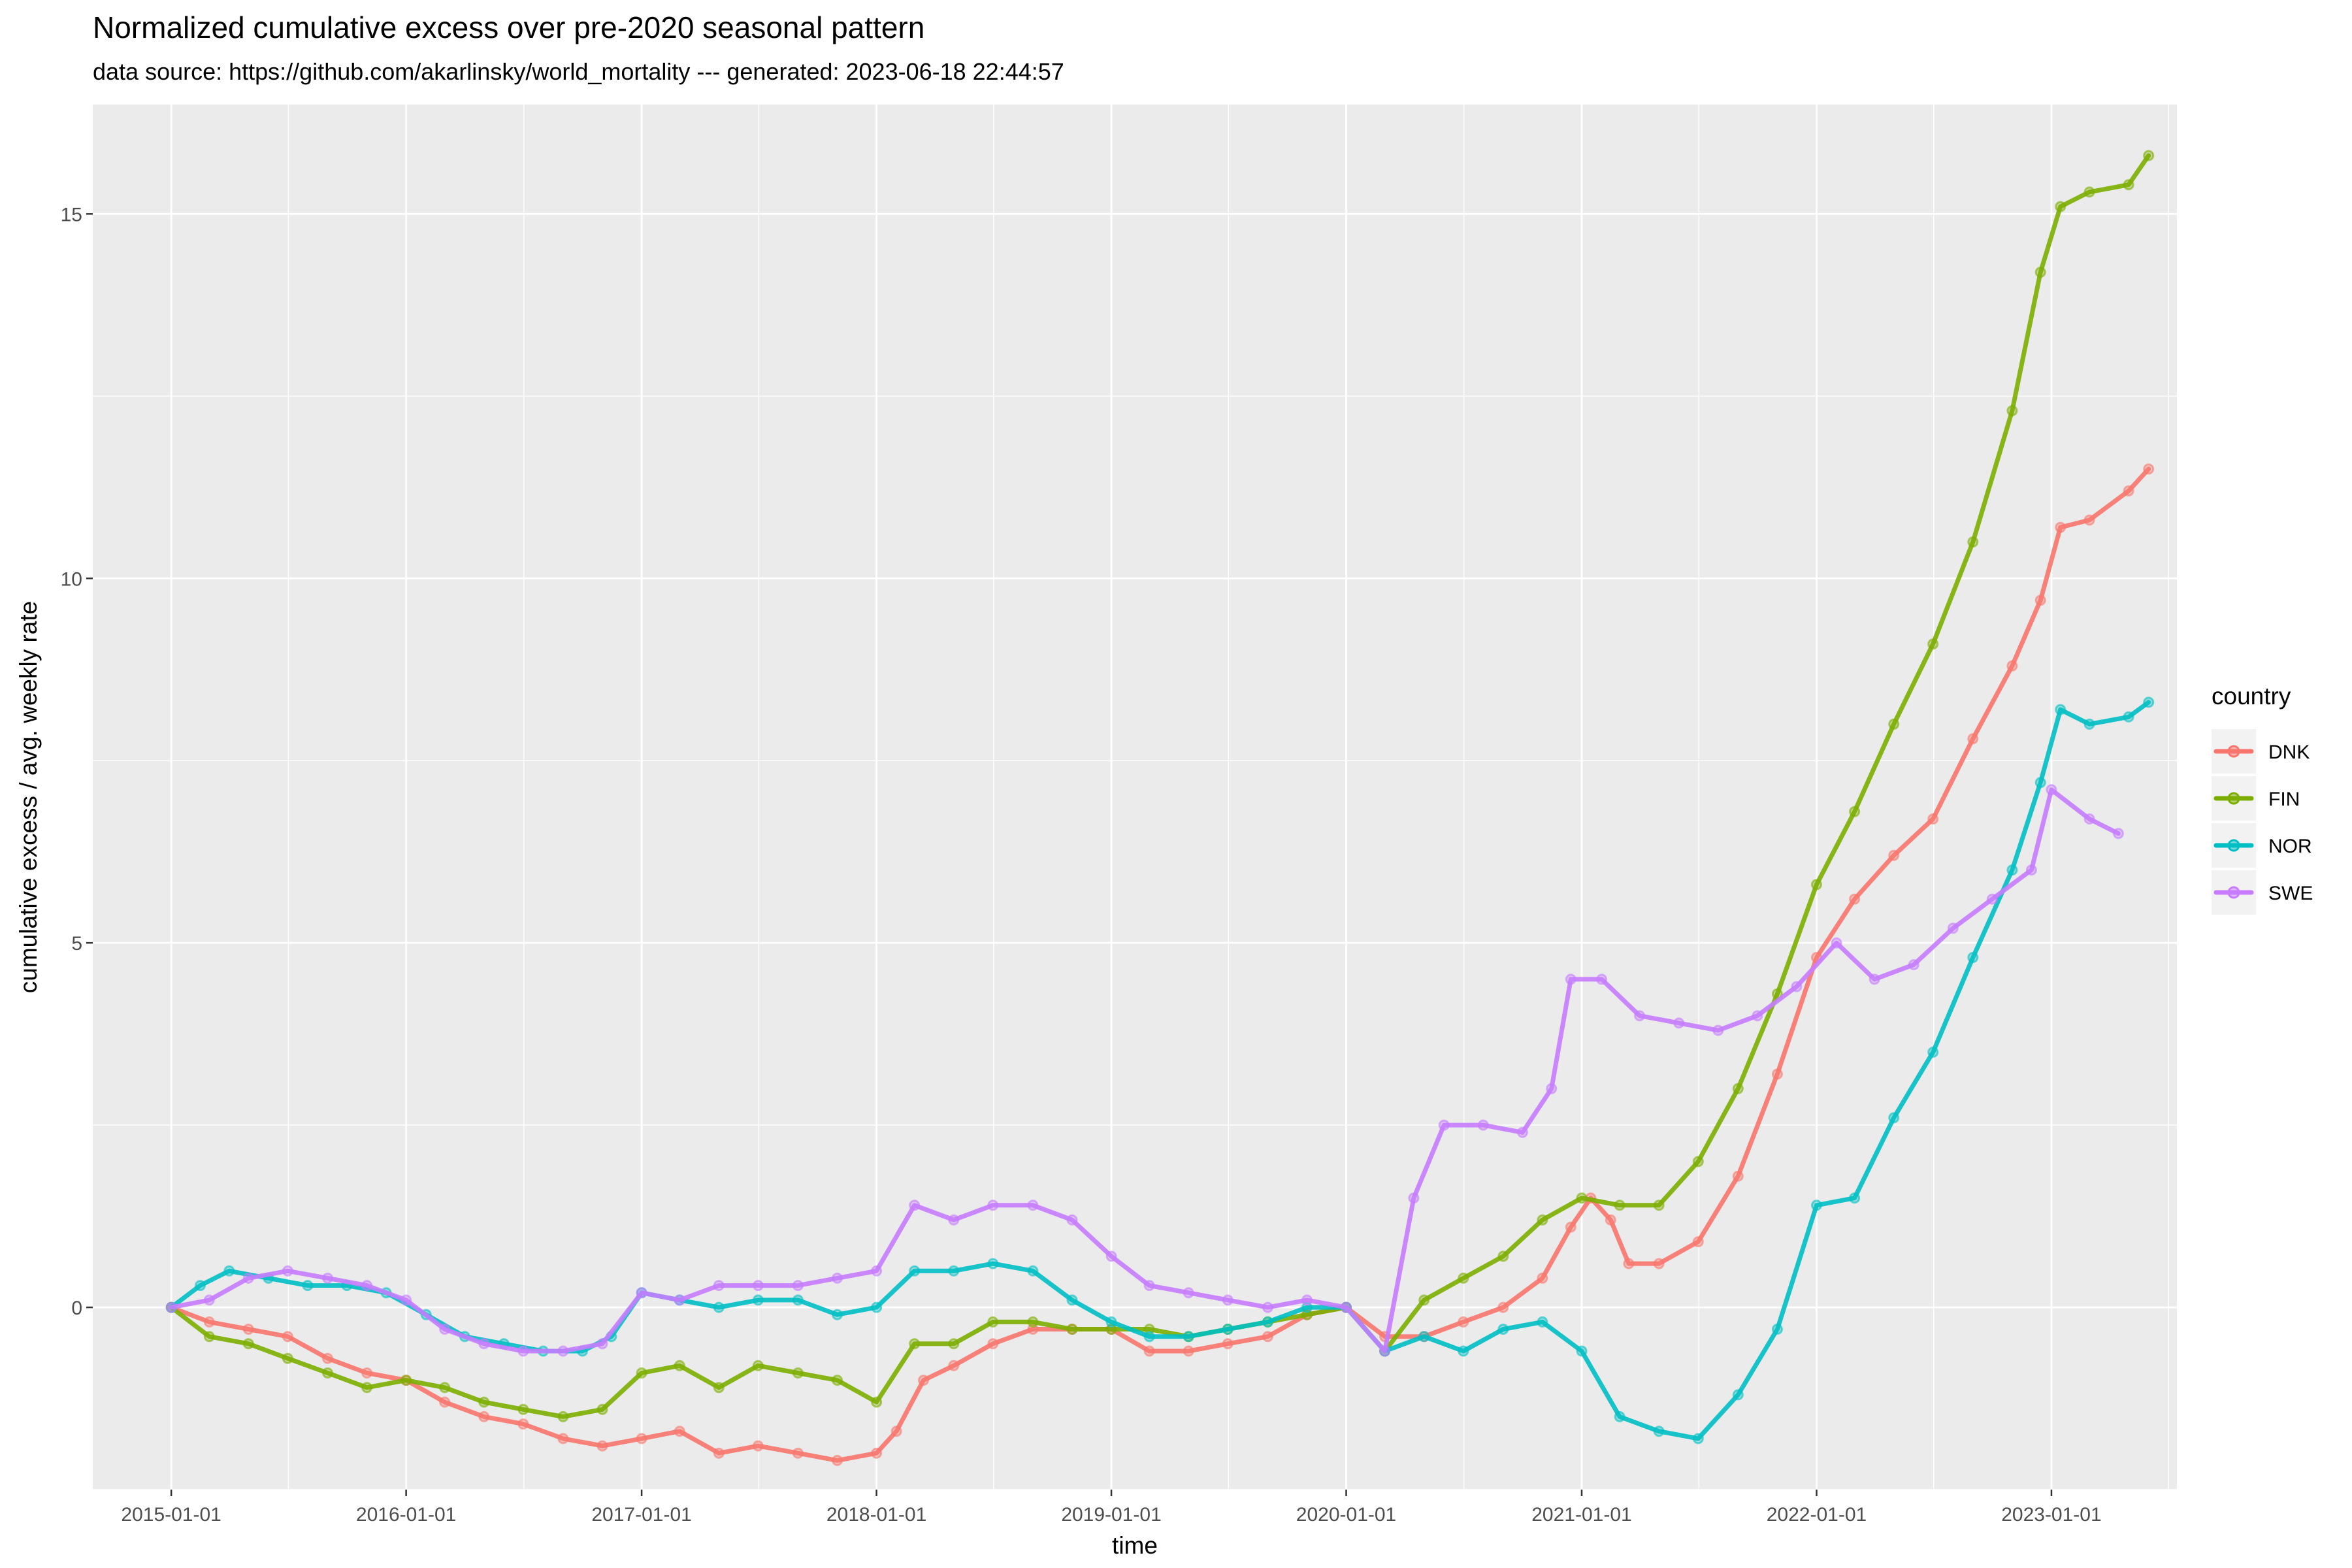 The width and height of the screenshot is (2352, 1568). What do you see at coordinates (71, 579) in the screenshot?
I see `y-tick-label: 10` at bounding box center [71, 579].